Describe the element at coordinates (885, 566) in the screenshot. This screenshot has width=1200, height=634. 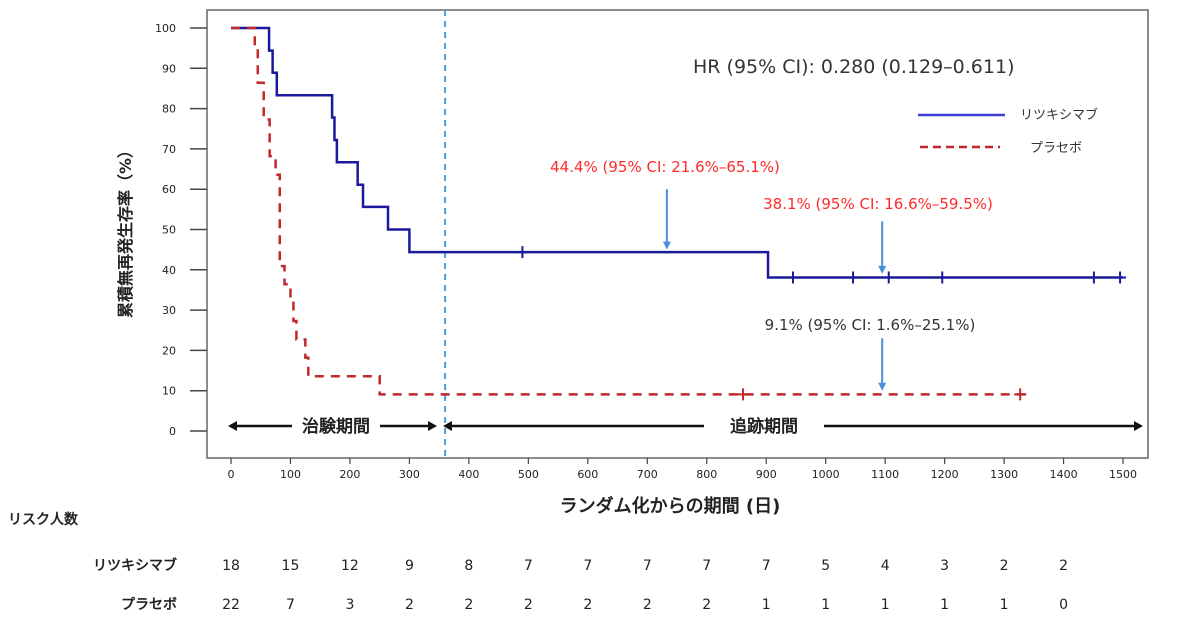
I see `risk-value: 4` at that location.